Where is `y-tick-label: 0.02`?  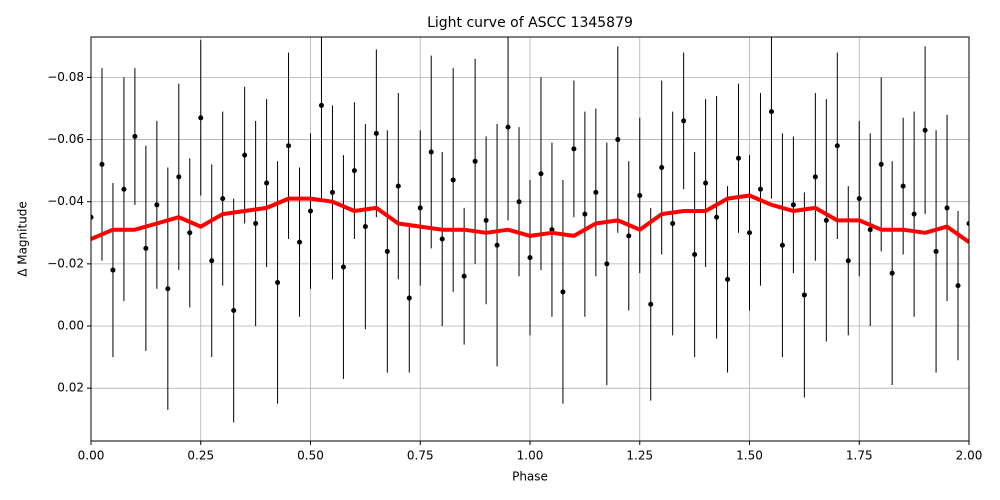 y-tick-label: 0.02 is located at coordinates (70, 388).